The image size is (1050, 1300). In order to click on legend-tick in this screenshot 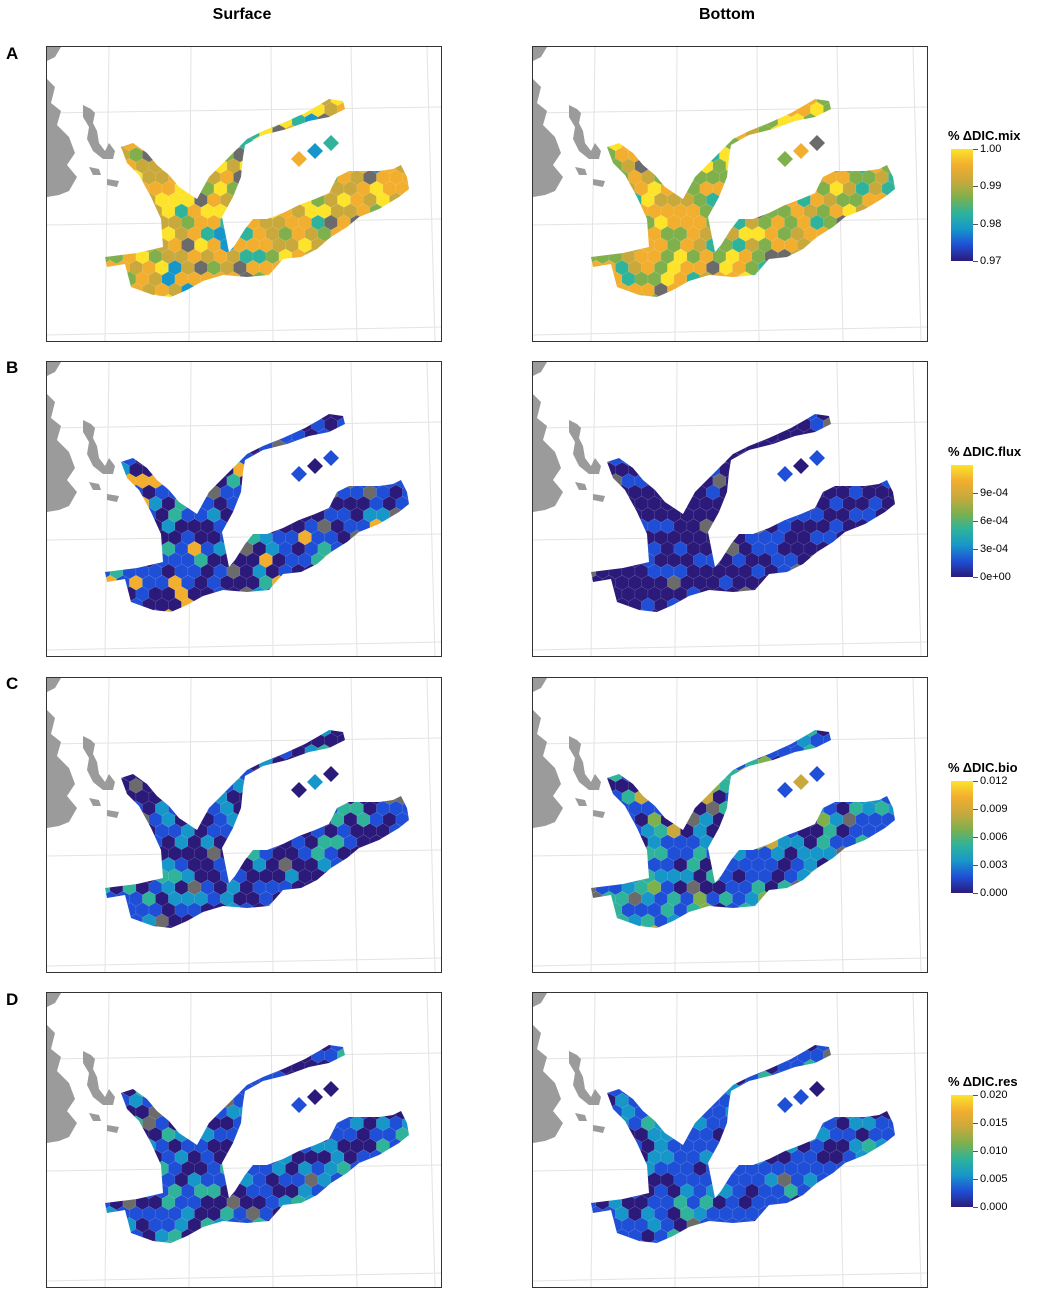, I will do `click(975, 837)`.